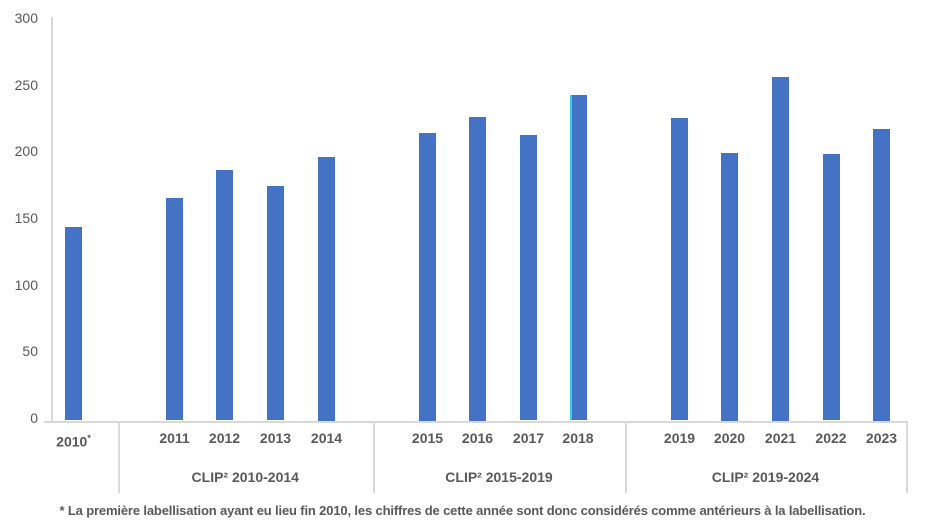 Image resolution: width=925 pixels, height=531 pixels. Describe the element at coordinates (679, 269) in the screenshot. I see `bar-2019` at that location.